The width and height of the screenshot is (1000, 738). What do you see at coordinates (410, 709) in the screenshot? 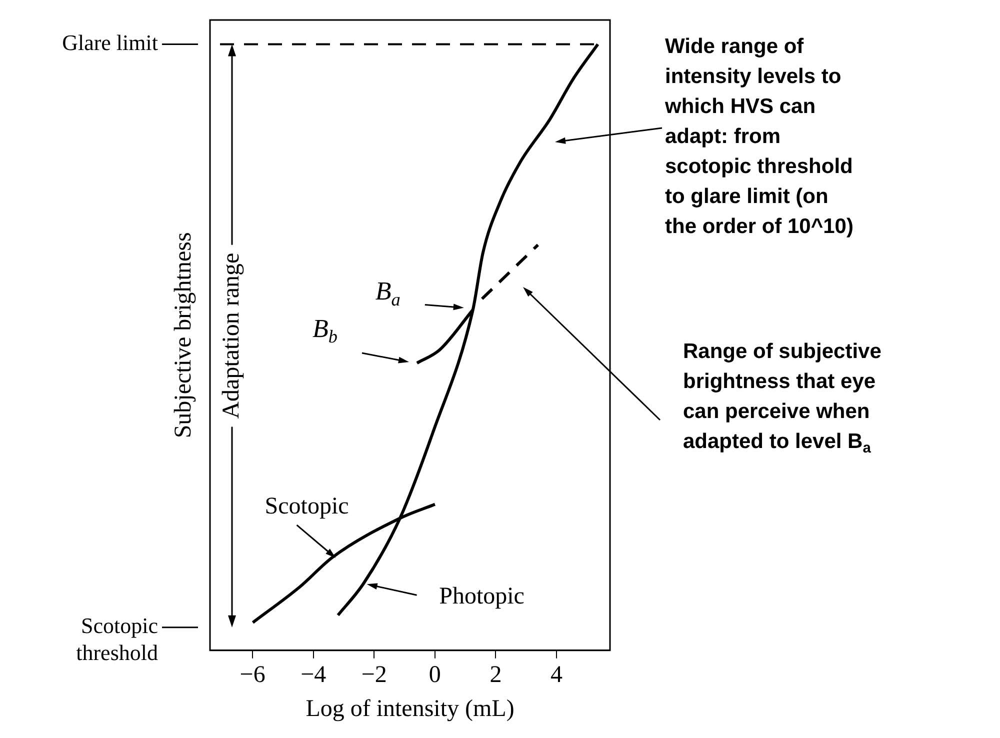
I see `x-axis-title: Log of intensity (mL)` at bounding box center [410, 709].